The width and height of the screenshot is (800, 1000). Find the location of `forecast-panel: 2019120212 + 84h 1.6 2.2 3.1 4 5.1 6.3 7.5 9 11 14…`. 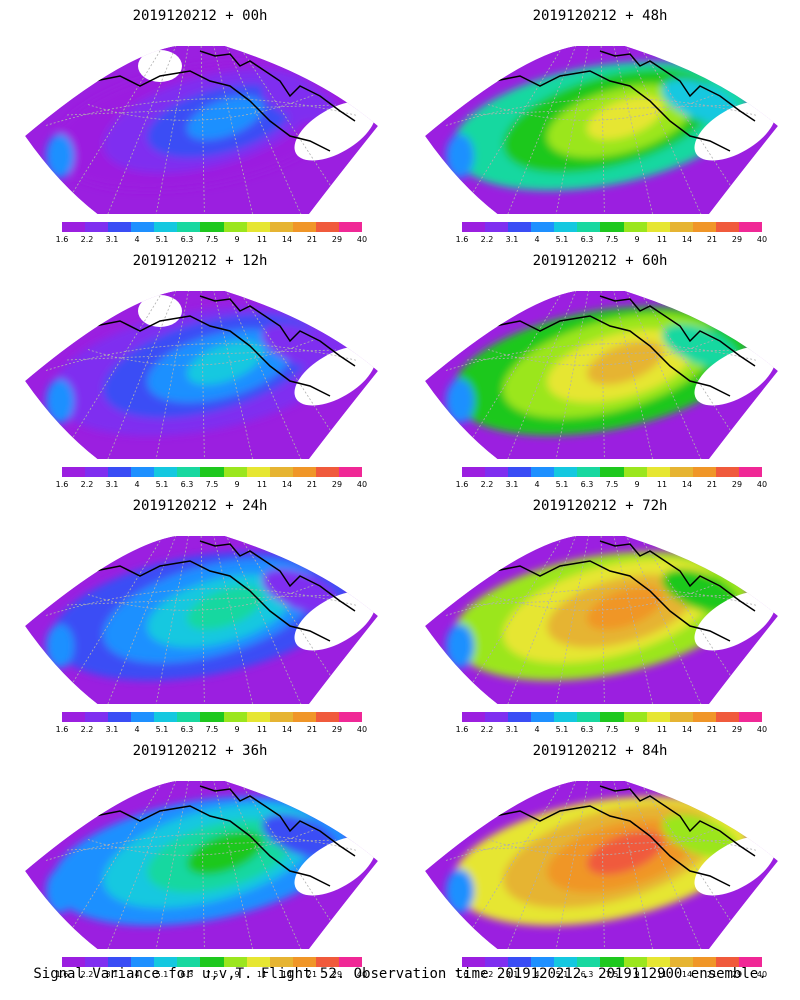

forecast-panel: 2019120212 + 84h 1.6 2.2 3.1 4 5.1 6.3 7.5 9 11 14… is located at coordinates (600, 857).